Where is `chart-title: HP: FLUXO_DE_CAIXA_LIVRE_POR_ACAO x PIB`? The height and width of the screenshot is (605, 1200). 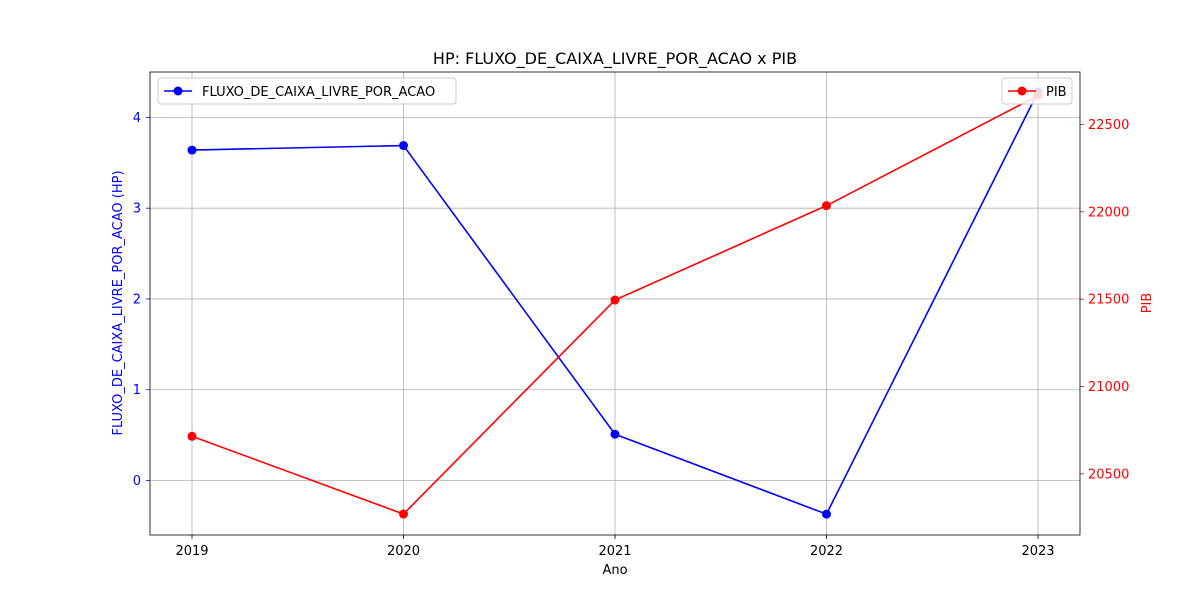
chart-title: HP: FLUXO_DE_CAIXA_LIVRE_POR_ACAO x PIB is located at coordinates (615, 59).